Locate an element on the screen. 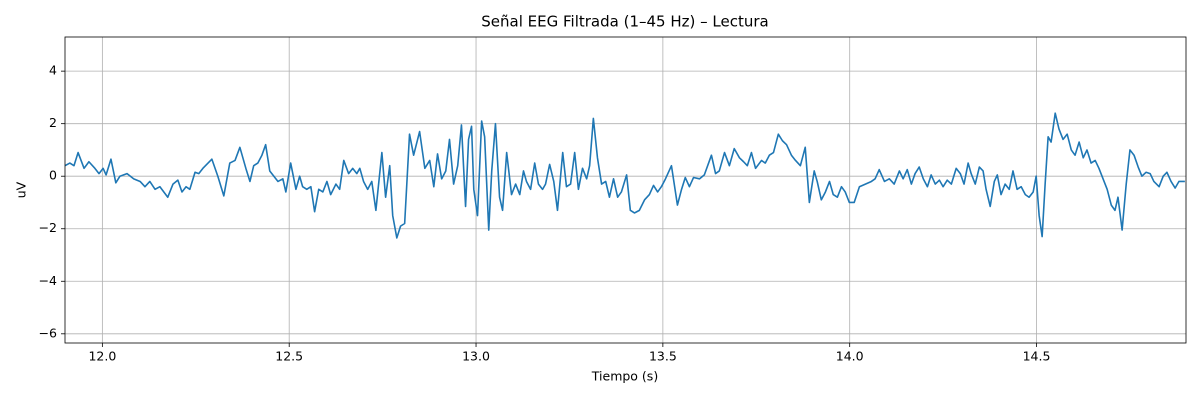 This screenshot has width=1200, height=400. y-tick-label: 4 is located at coordinates (53, 70).